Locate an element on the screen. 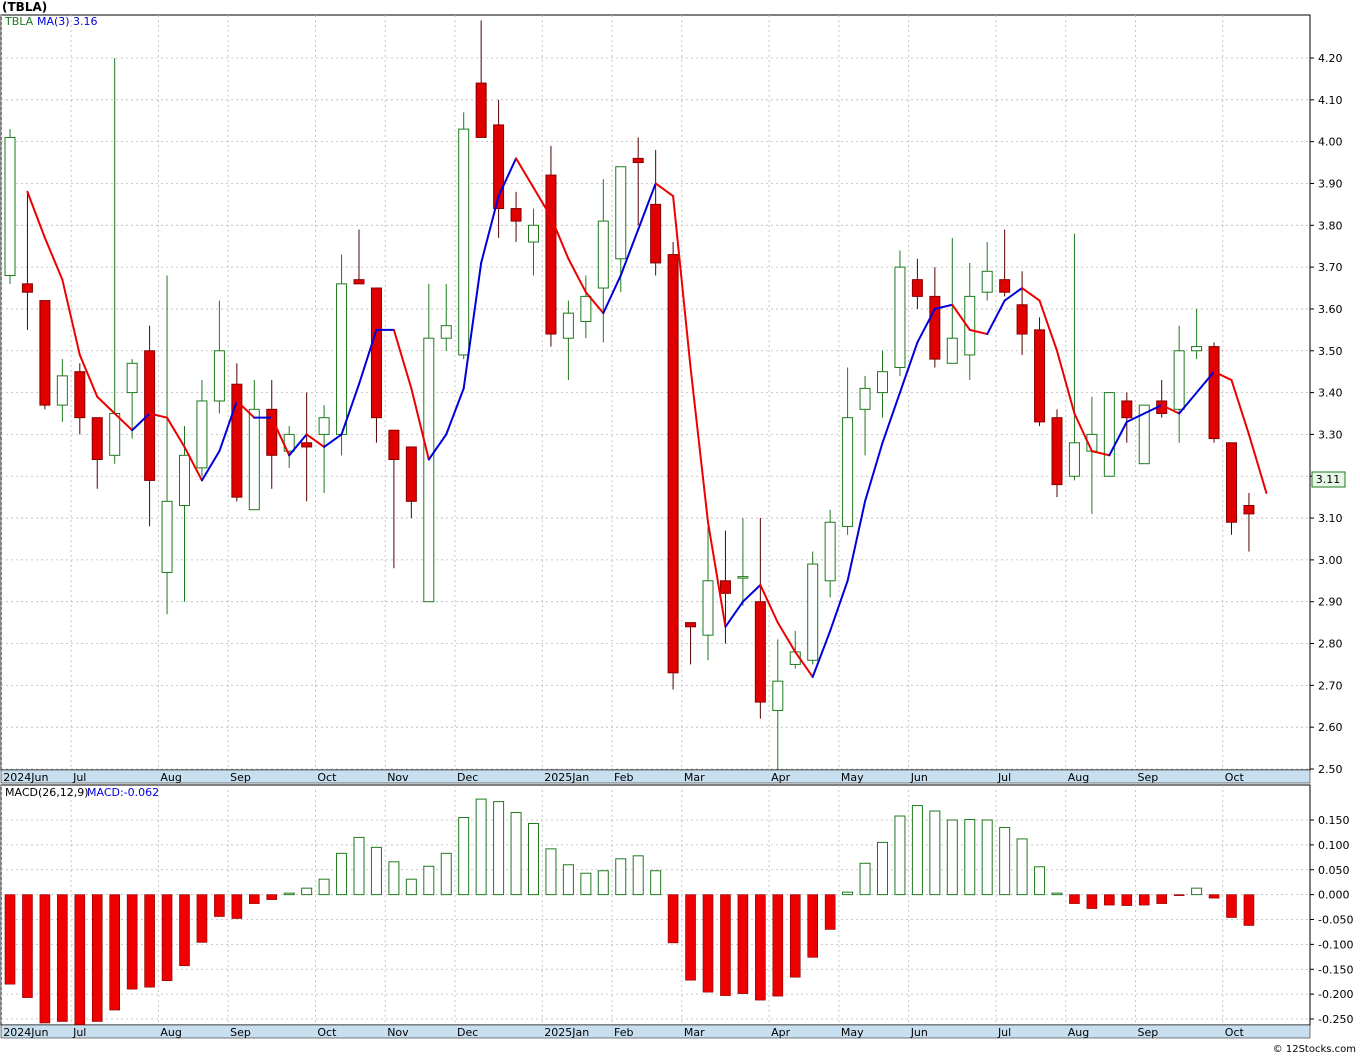  price-tick-label: 2.50 is located at coordinates (1330, 769).